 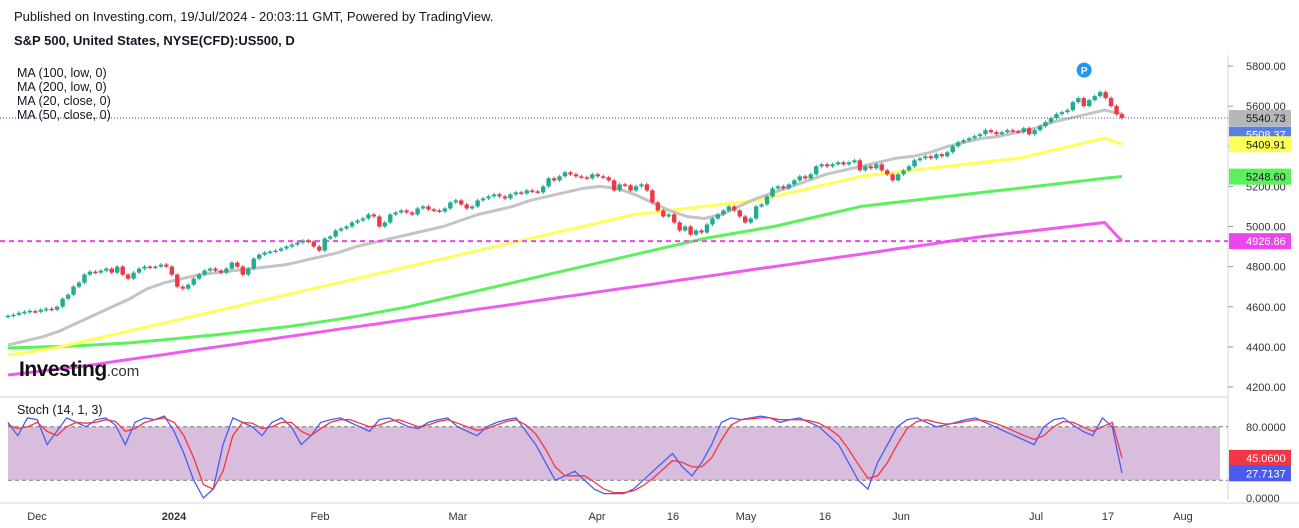 I want to click on ma-legend-item: MA (200, low, 0), so click(x=62, y=87).